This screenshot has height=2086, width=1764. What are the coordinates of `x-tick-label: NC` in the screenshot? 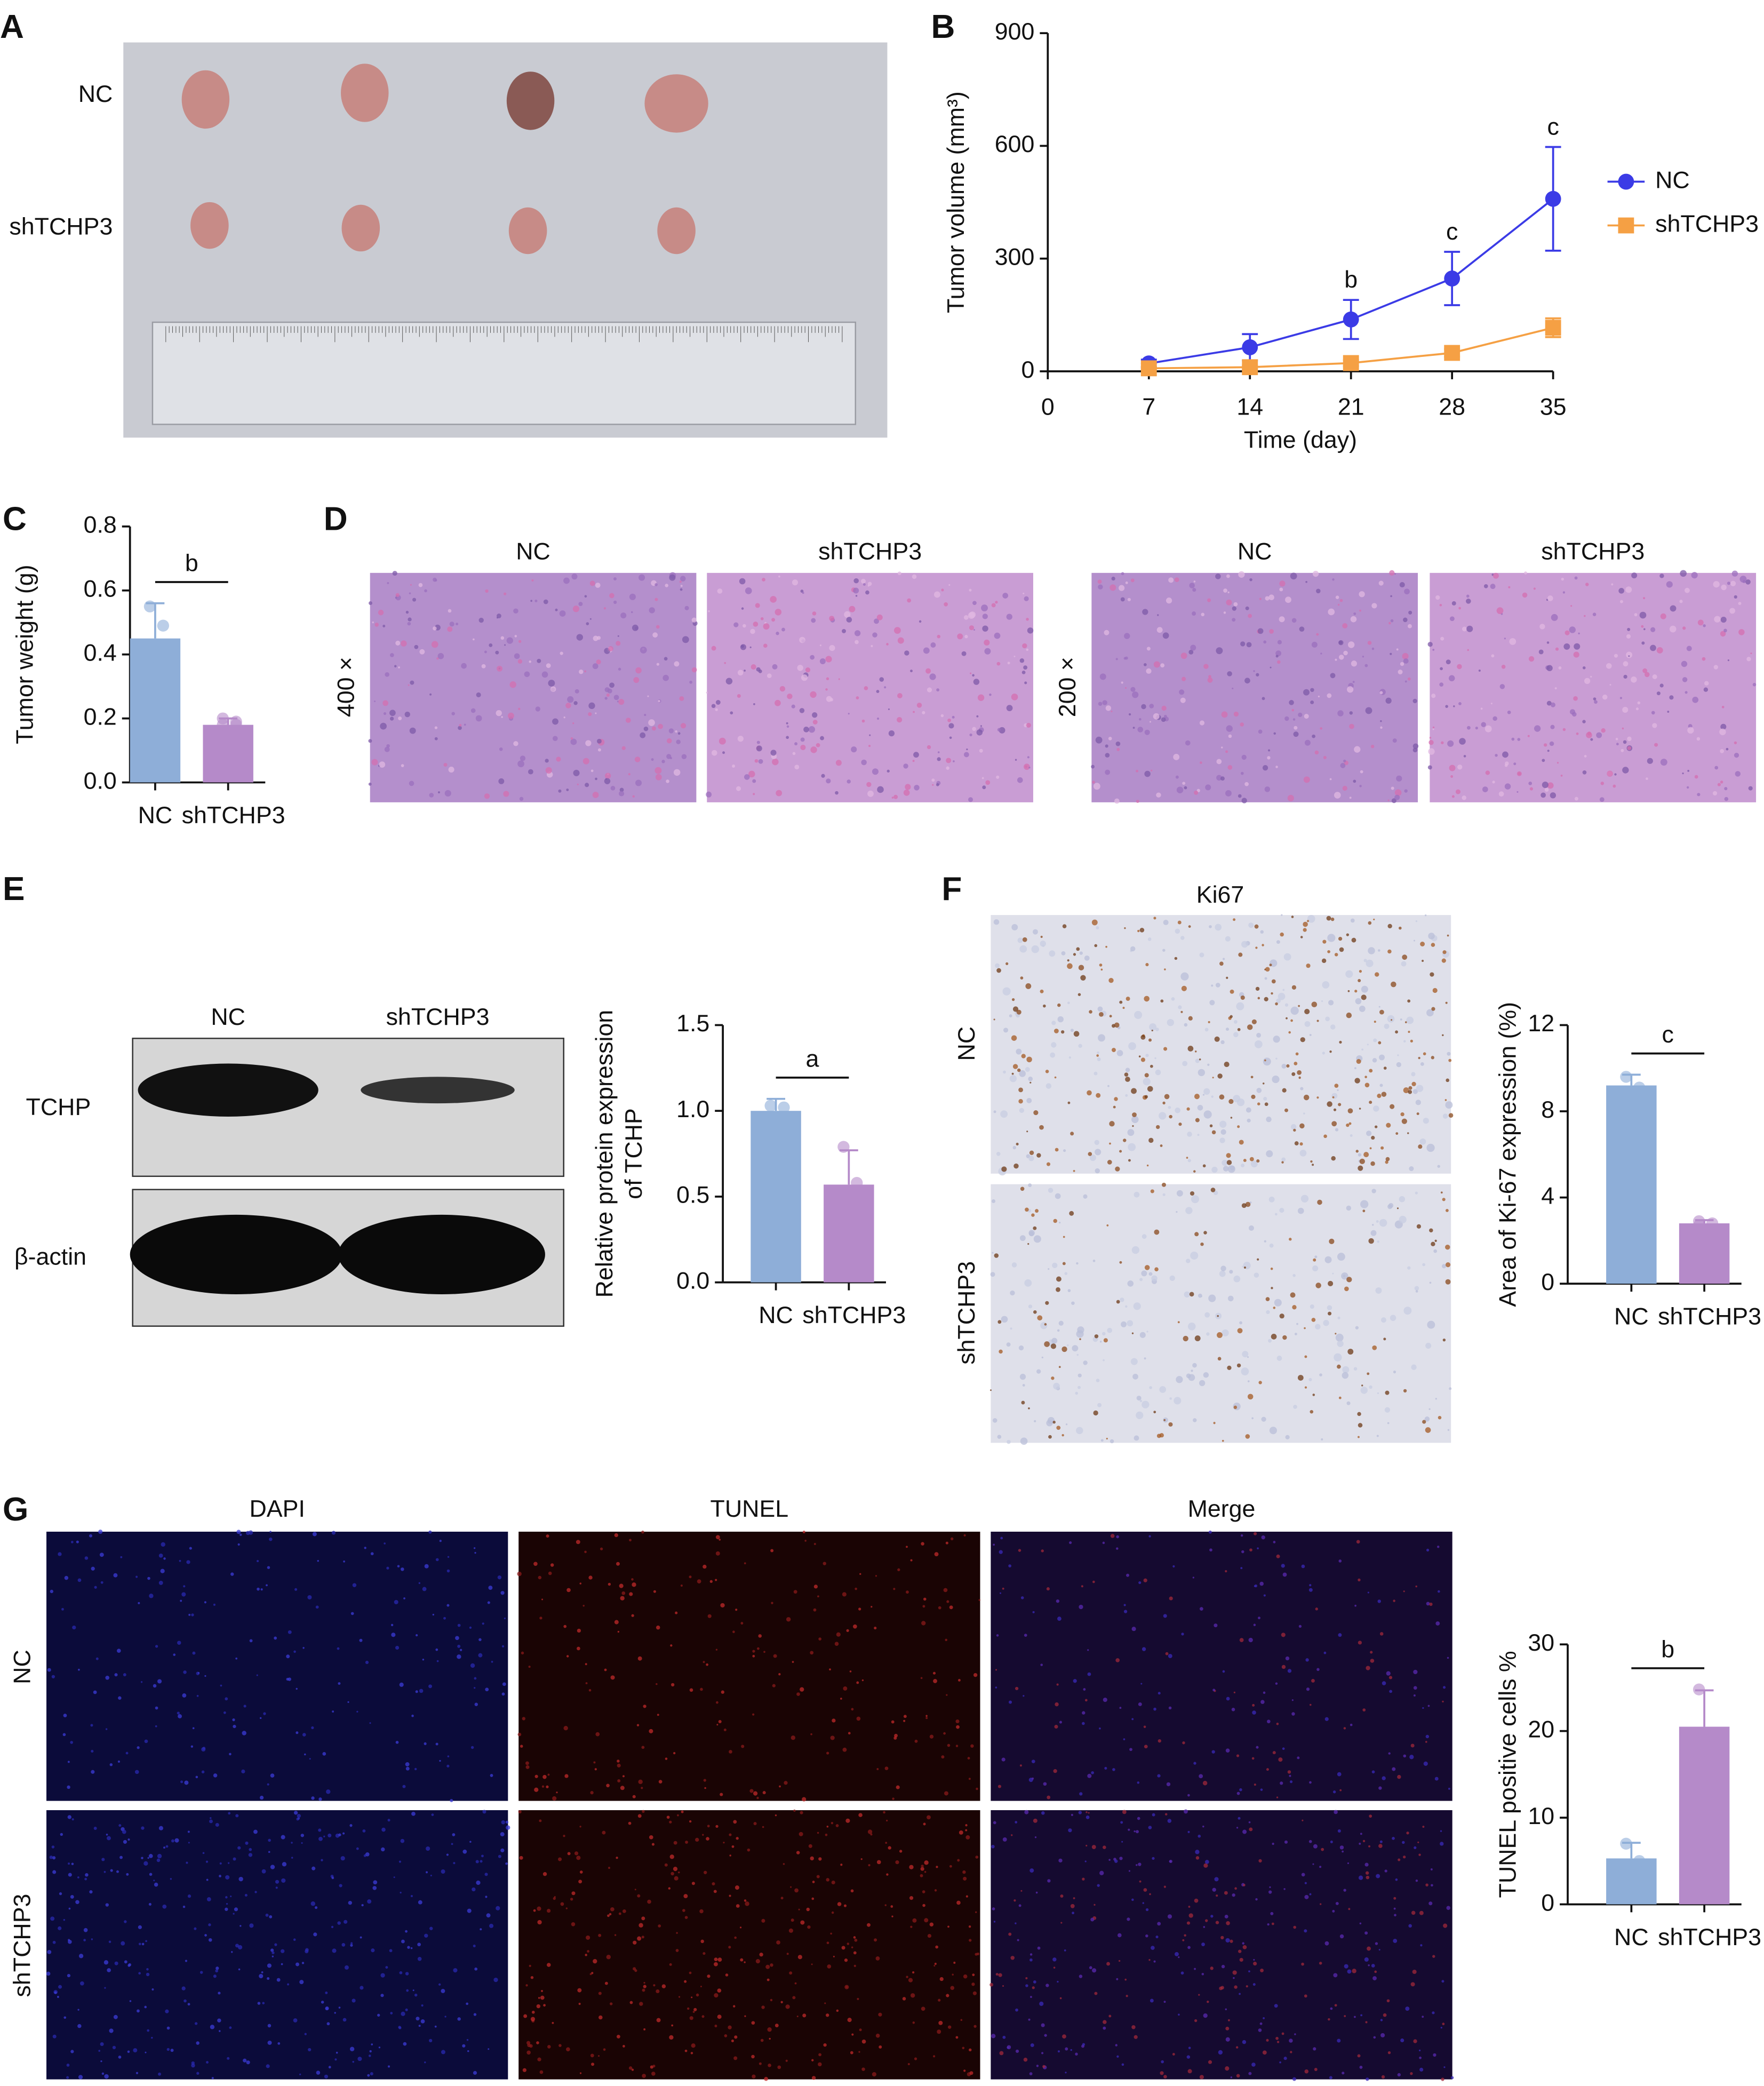 It's located at (1632, 1317).